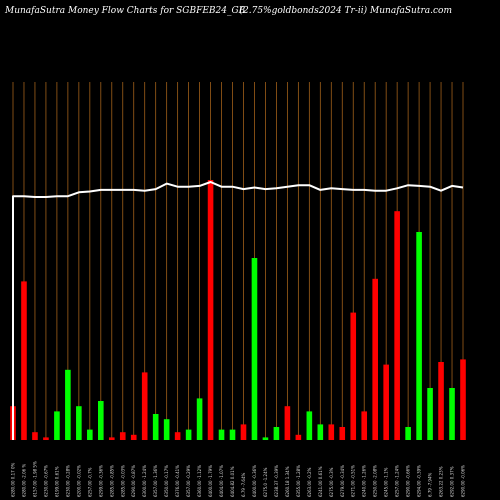 This screenshot has height=500, width=500. I want to click on x-tick-label: 6257.00 -0.7%, so click(89, 482).